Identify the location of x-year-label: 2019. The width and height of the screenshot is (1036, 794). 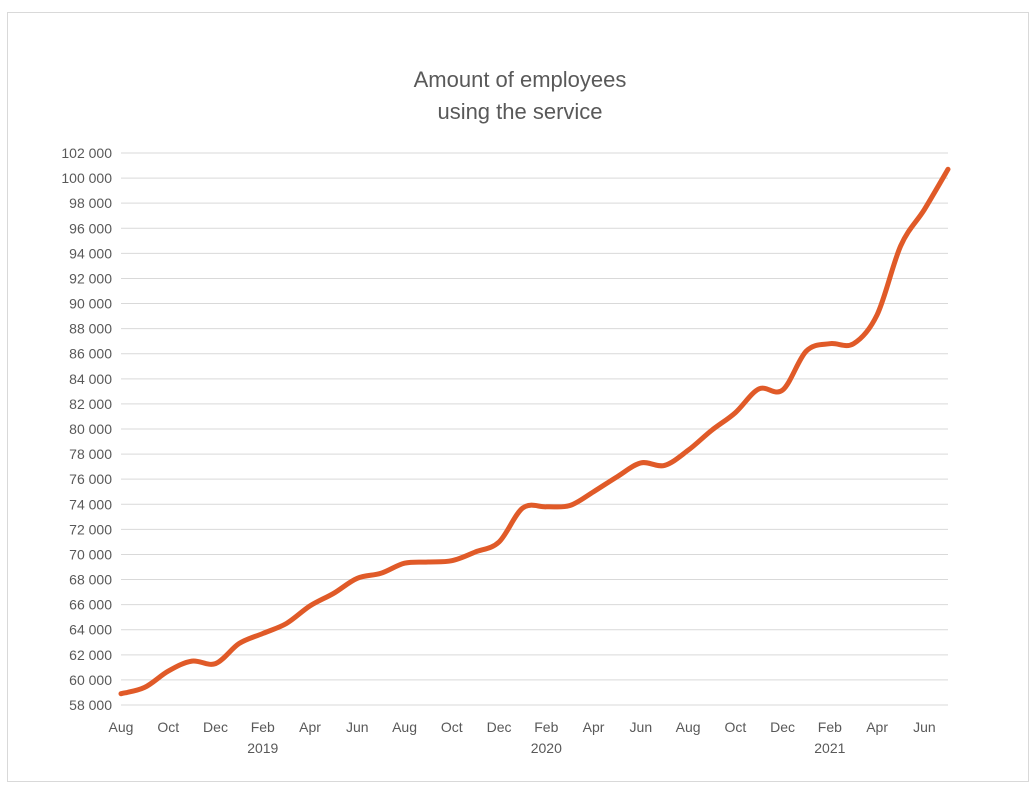
(262, 748).